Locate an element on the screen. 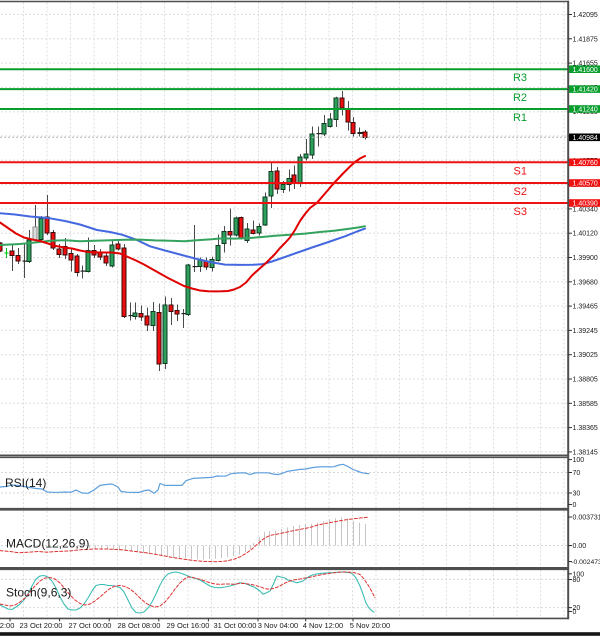 The width and height of the screenshot is (600, 641). svg-text: 30 is located at coordinates (577, 494).